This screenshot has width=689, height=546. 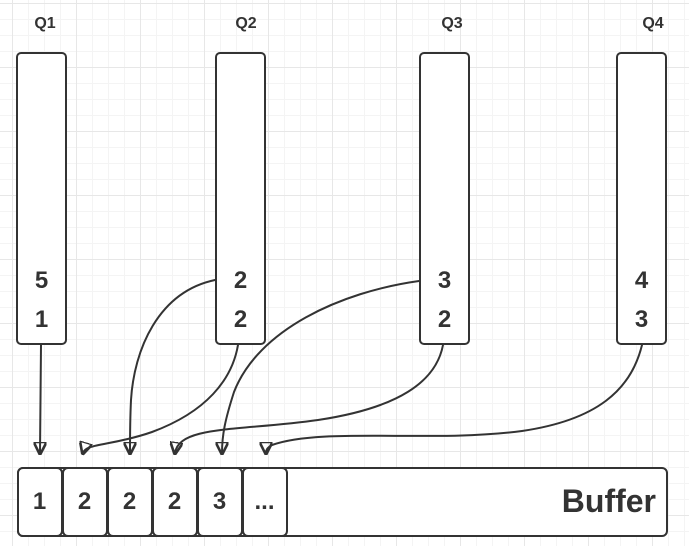 What do you see at coordinates (40, 398) in the screenshot?
I see `arrow-q1-to-buffer-cell1` at bounding box center [40, 398].